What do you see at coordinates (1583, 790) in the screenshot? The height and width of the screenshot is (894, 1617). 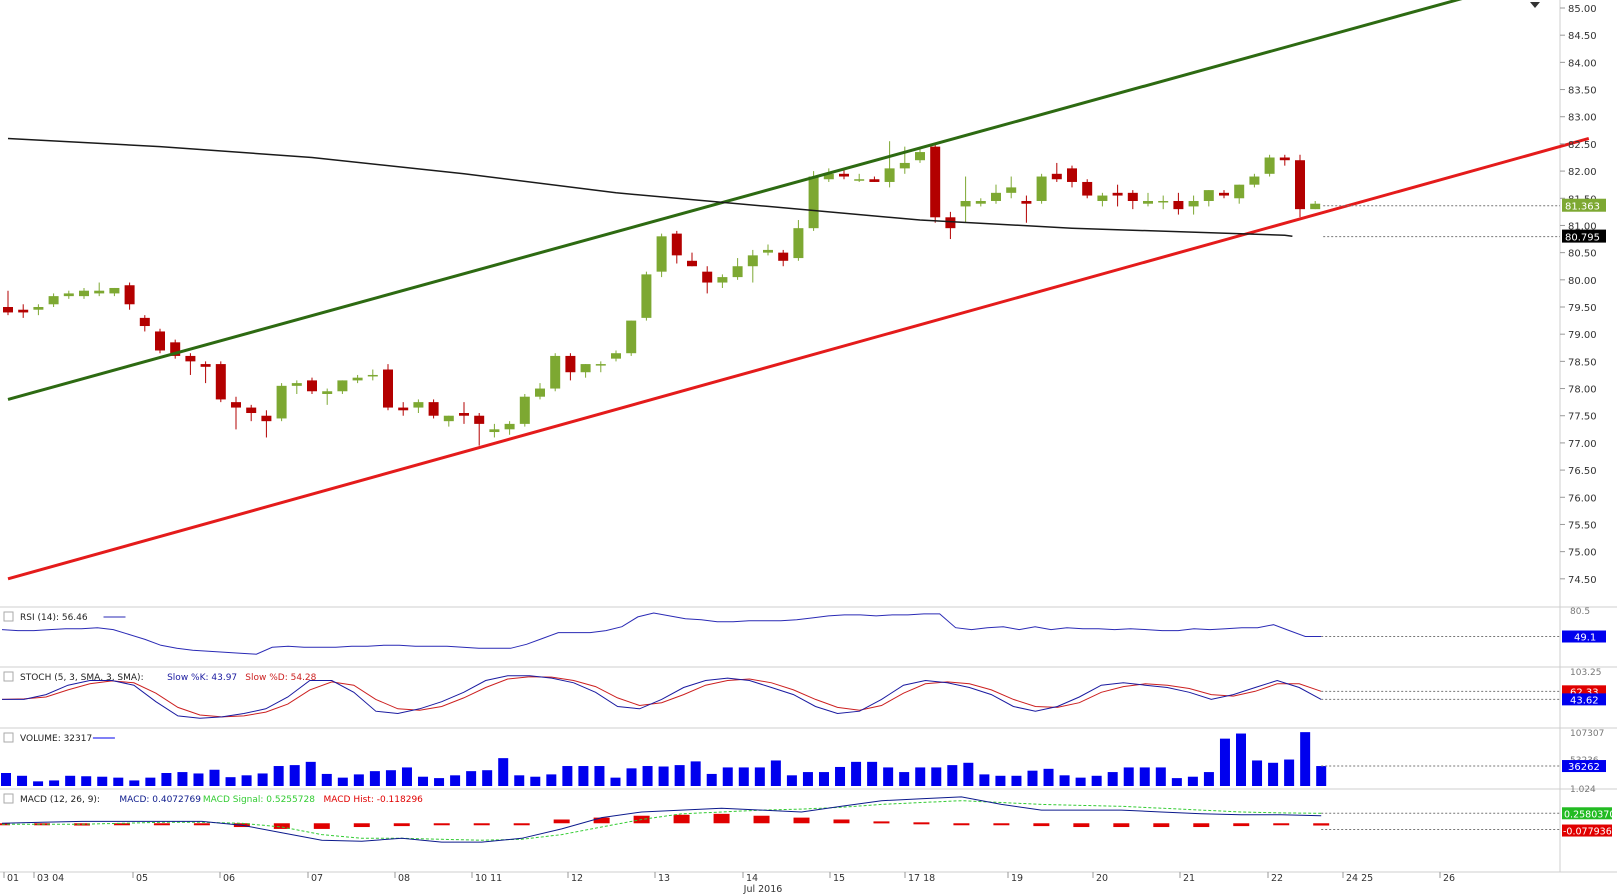 I see `volume-bottom-label: 1.024` at bounding box center [1583, 790].